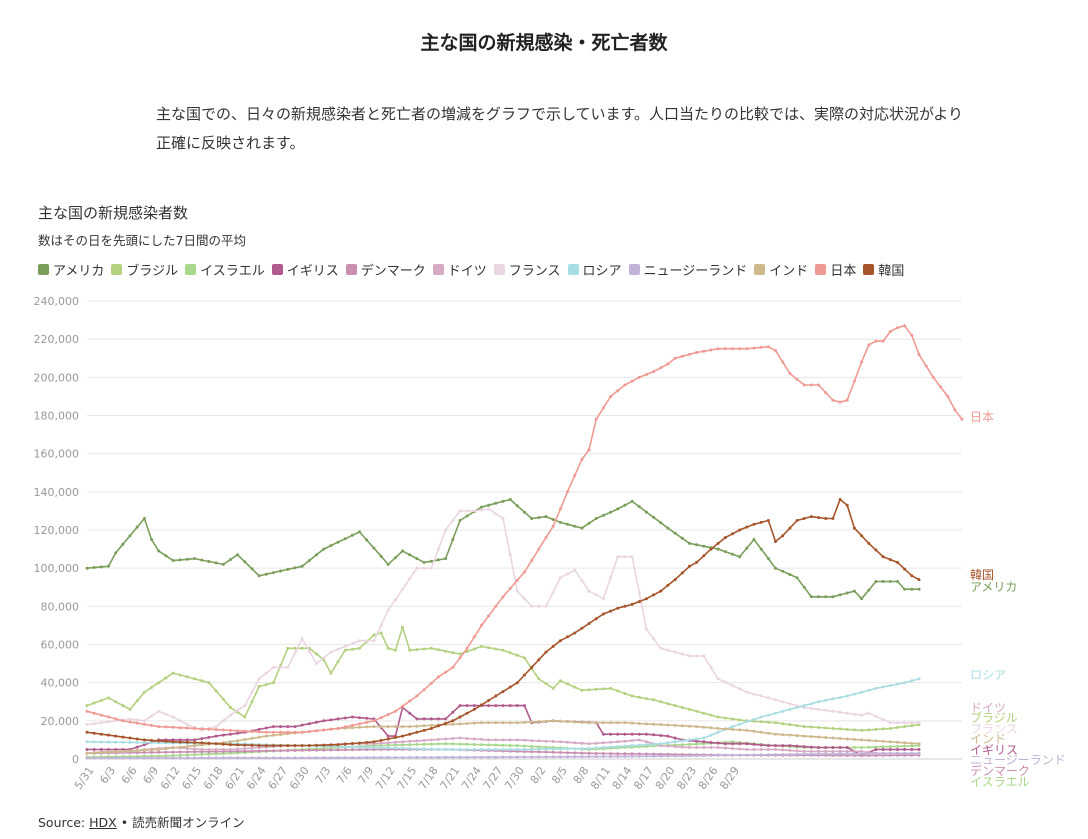 The height and width of the screenshot is (839, 1088). What do you see at coordinates (71, 269) in the screenshot?
I see `legend-item: アメリカ` at bounding box center [71, 269].